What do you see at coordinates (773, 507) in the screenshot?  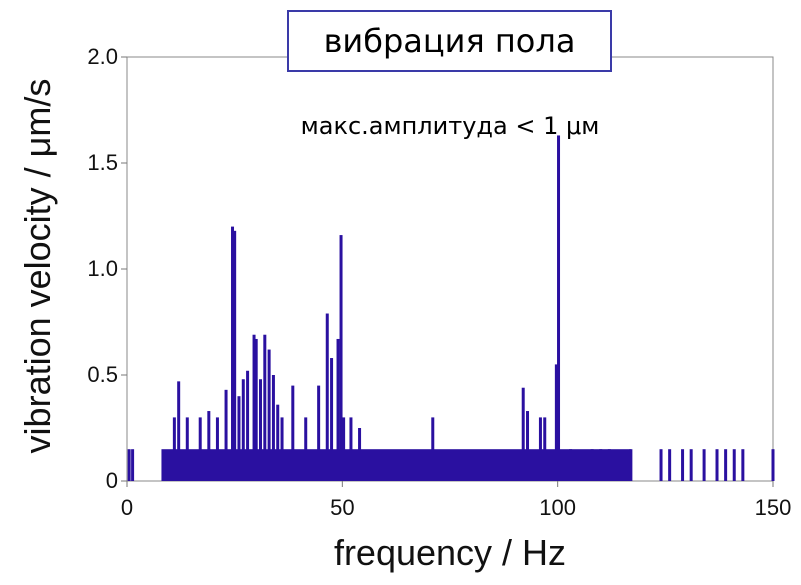 I see `x-tick-label: 150` at bounding box center [773, 507].